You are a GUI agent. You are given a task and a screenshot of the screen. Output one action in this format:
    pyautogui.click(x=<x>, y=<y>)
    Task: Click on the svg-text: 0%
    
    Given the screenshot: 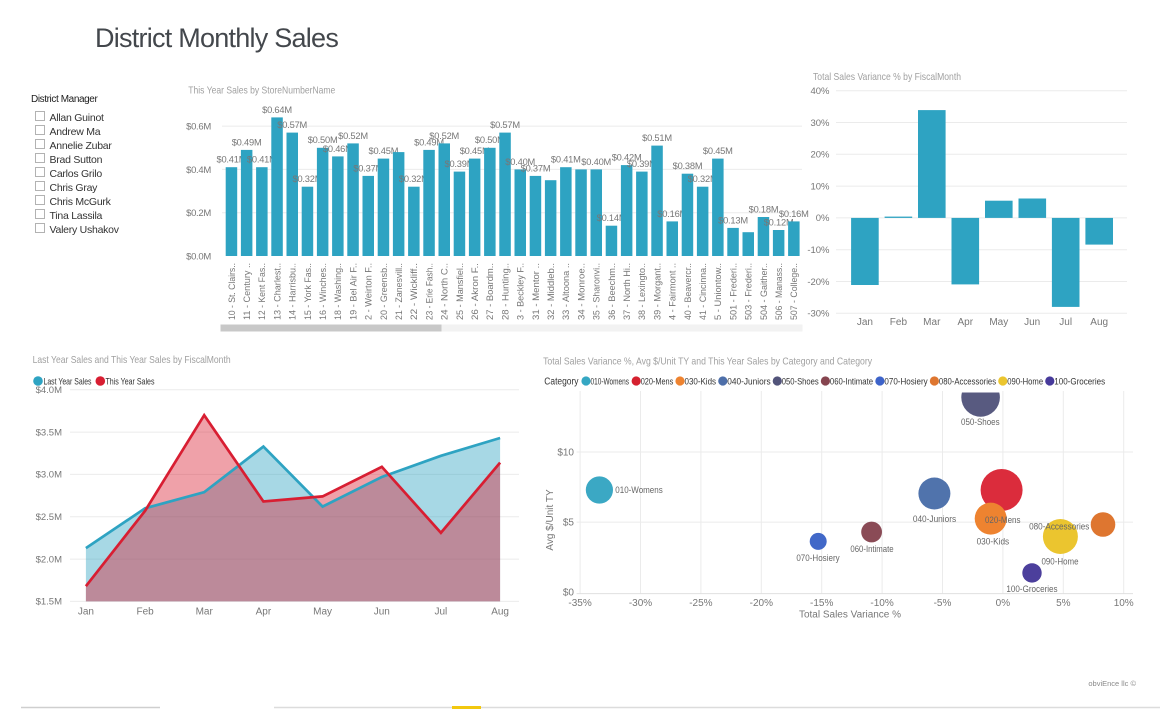 What is the action you would take?
    pyautogui.click(x=1003, y=603)
    